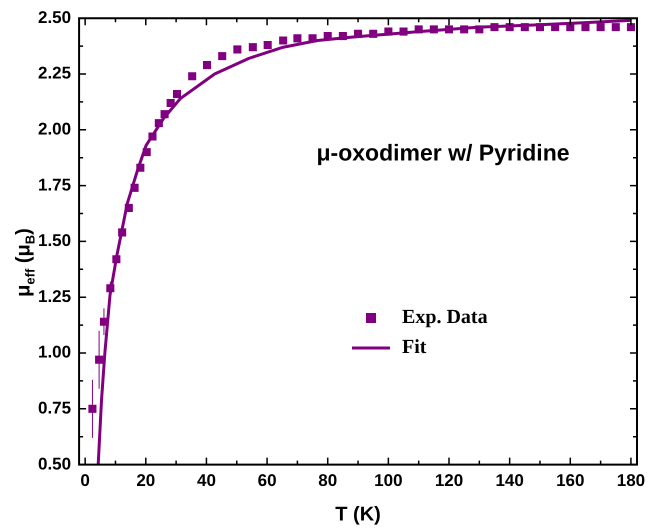 This screenshot has height=531, width=648. What do you see at coordinates (267, 480) in the screenshot?
I see `x-tick-label: 60` at bounding box center [267, 480].